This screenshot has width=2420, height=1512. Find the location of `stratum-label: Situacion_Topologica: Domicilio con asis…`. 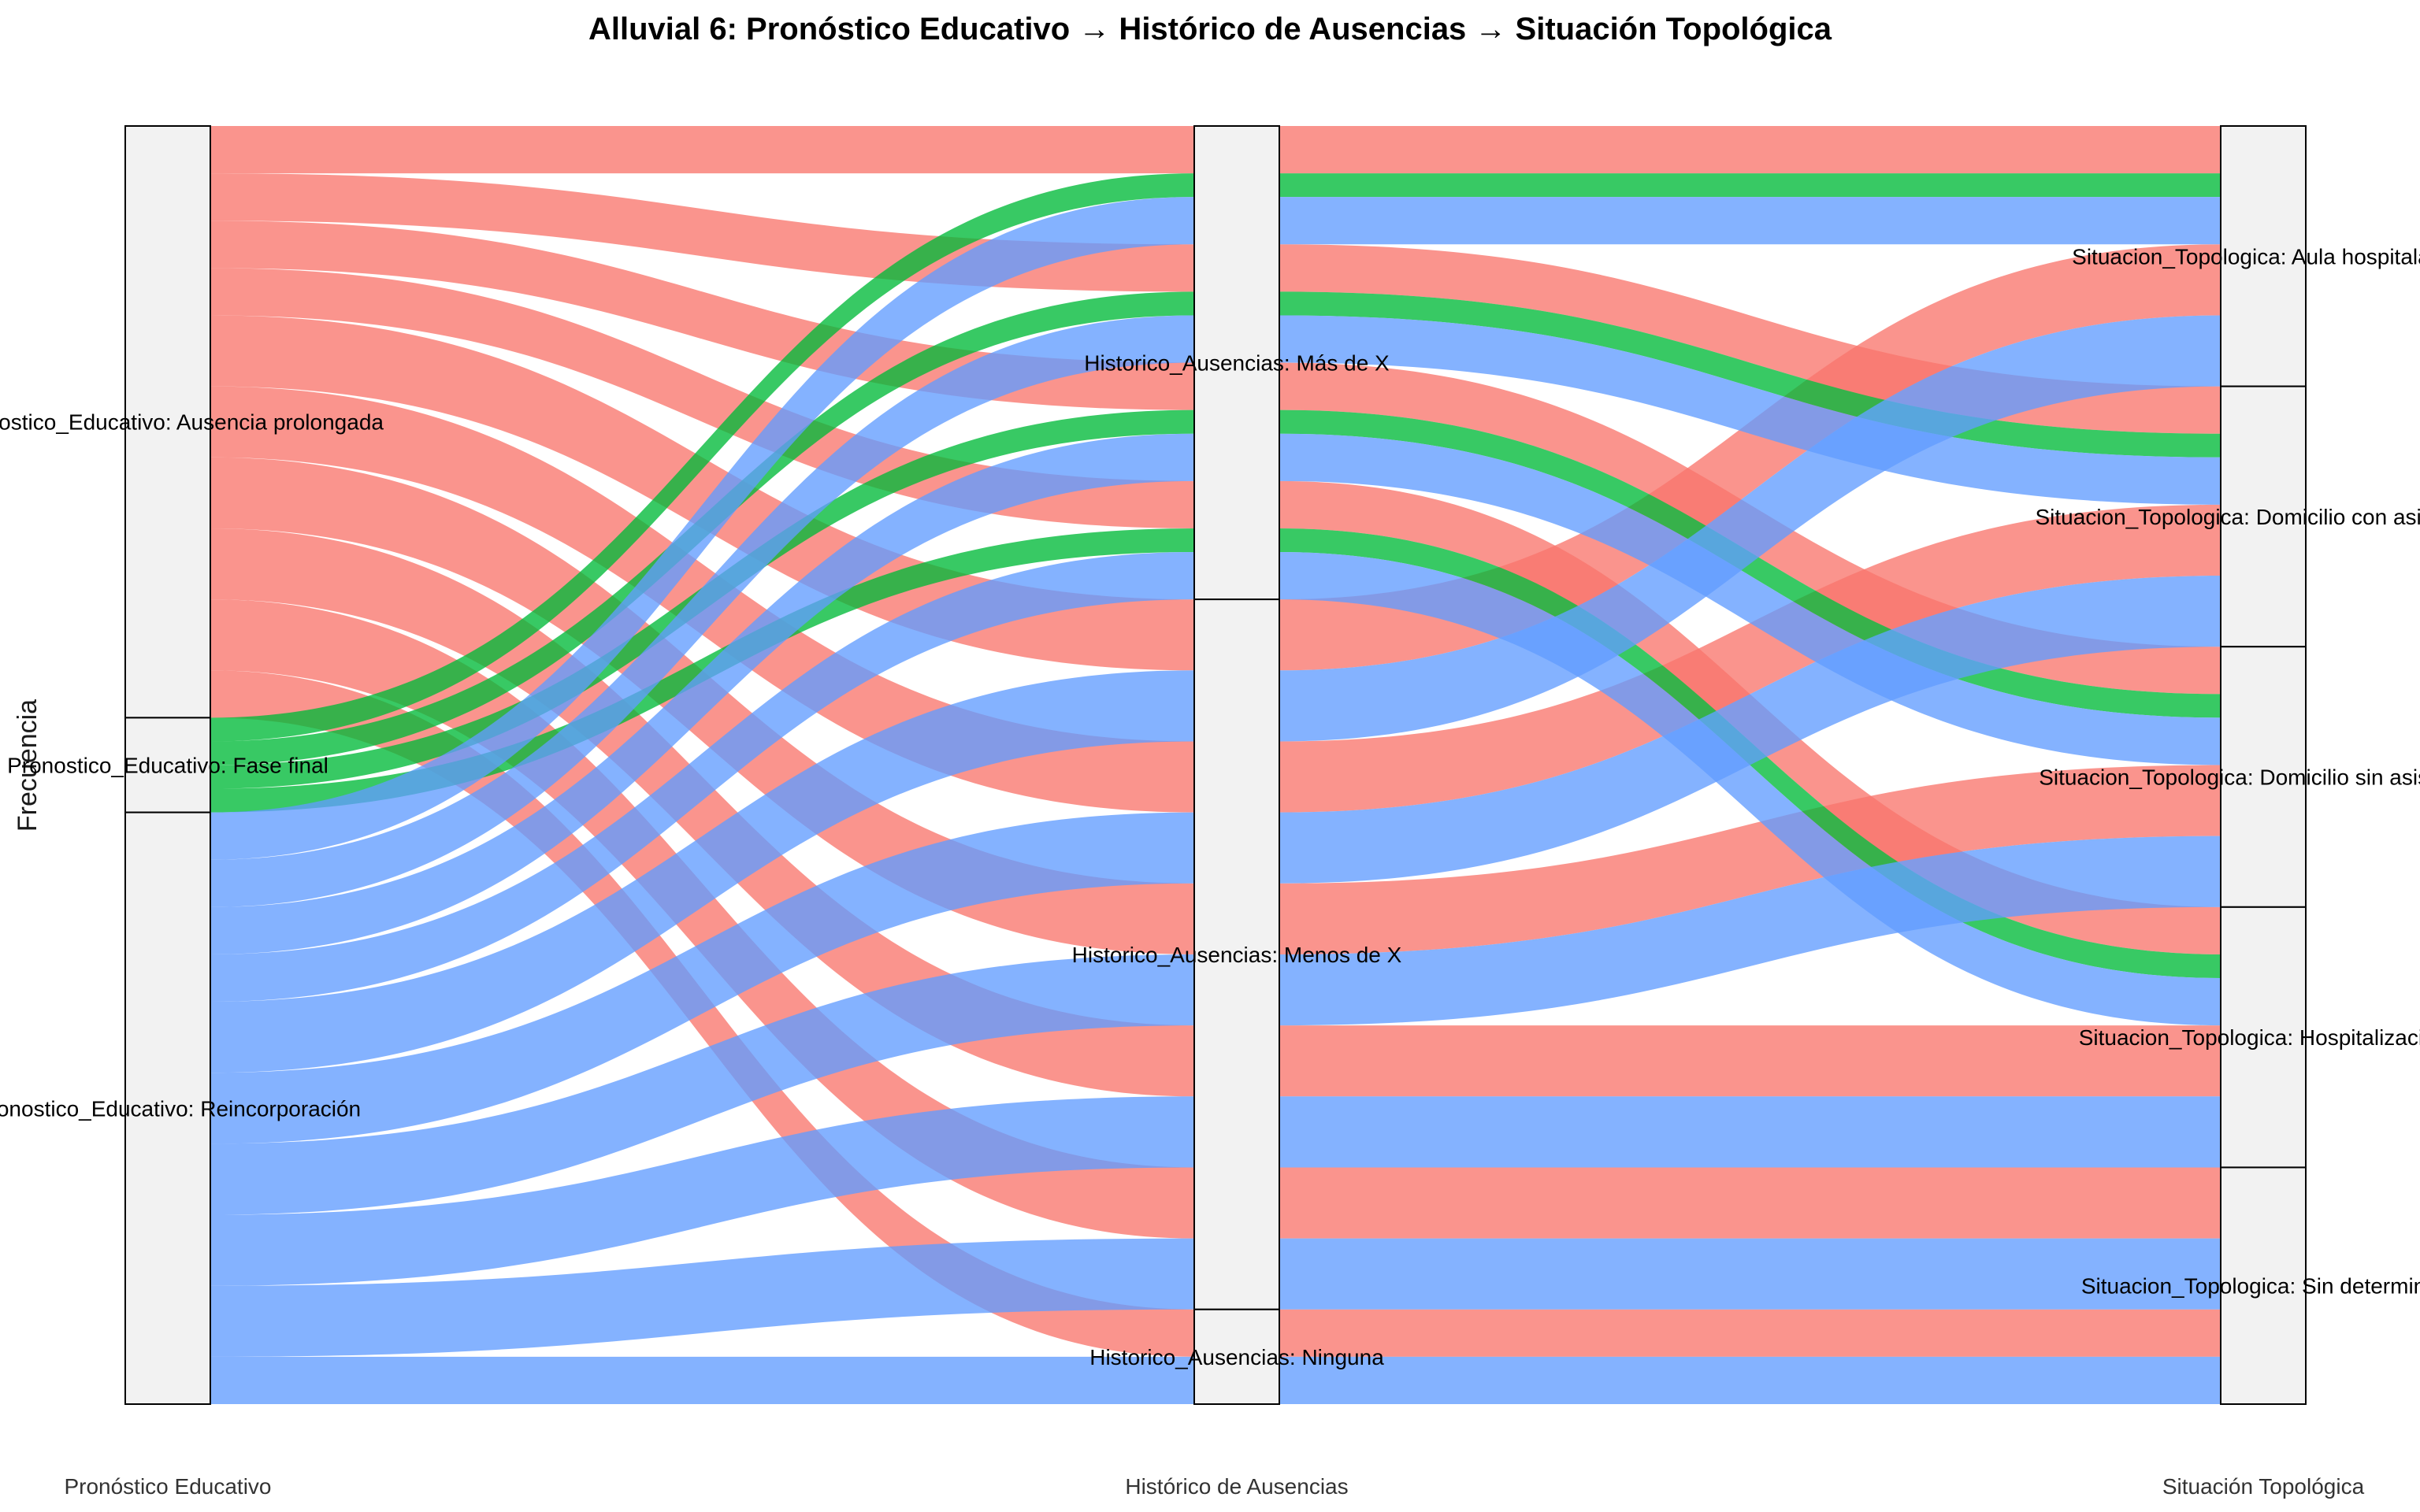

stratum-label: Situacion_Topologica: Domicilio con asis… is located at coordinates (2228, 517).